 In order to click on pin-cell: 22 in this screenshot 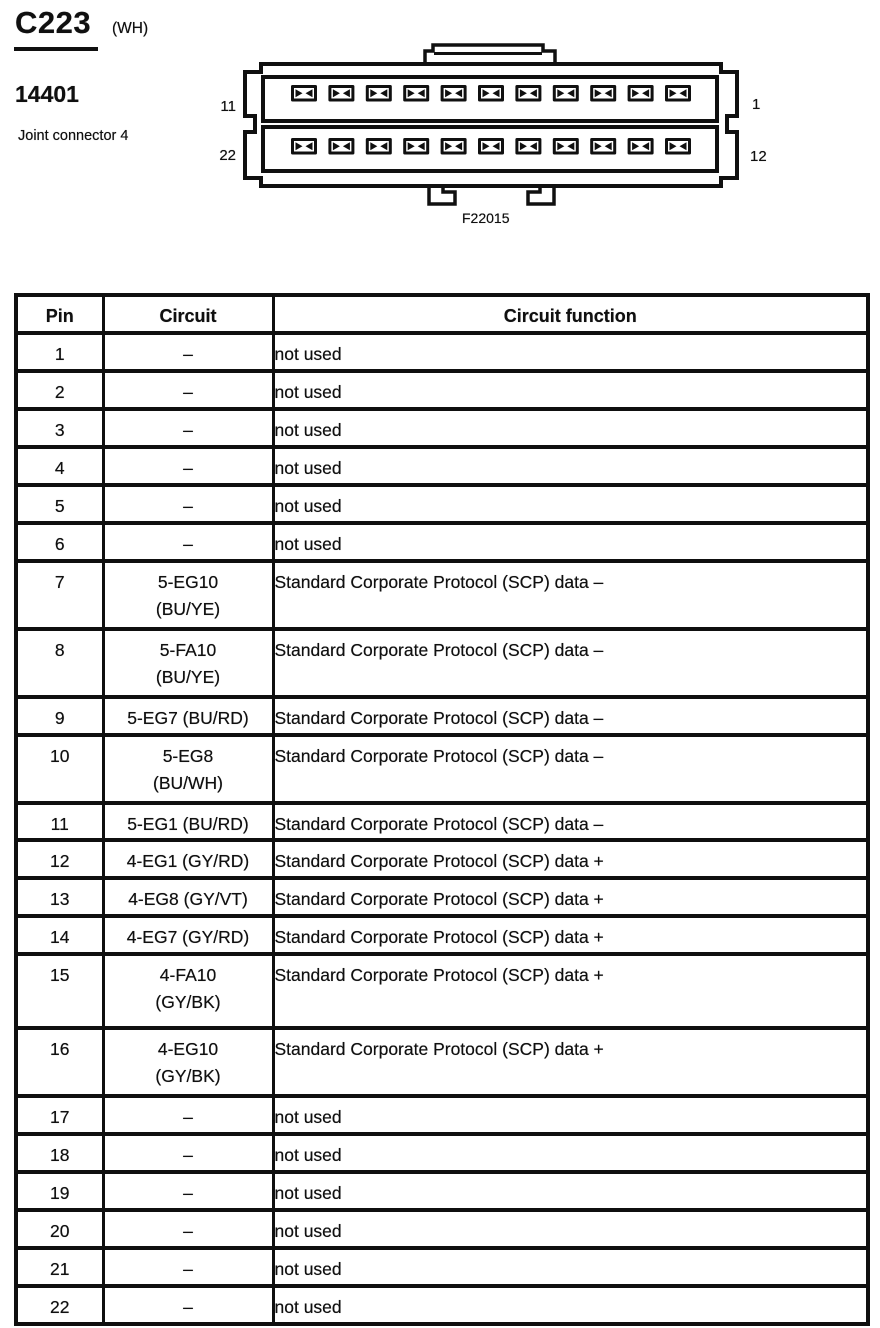, I will do `click(59, 1305)`.